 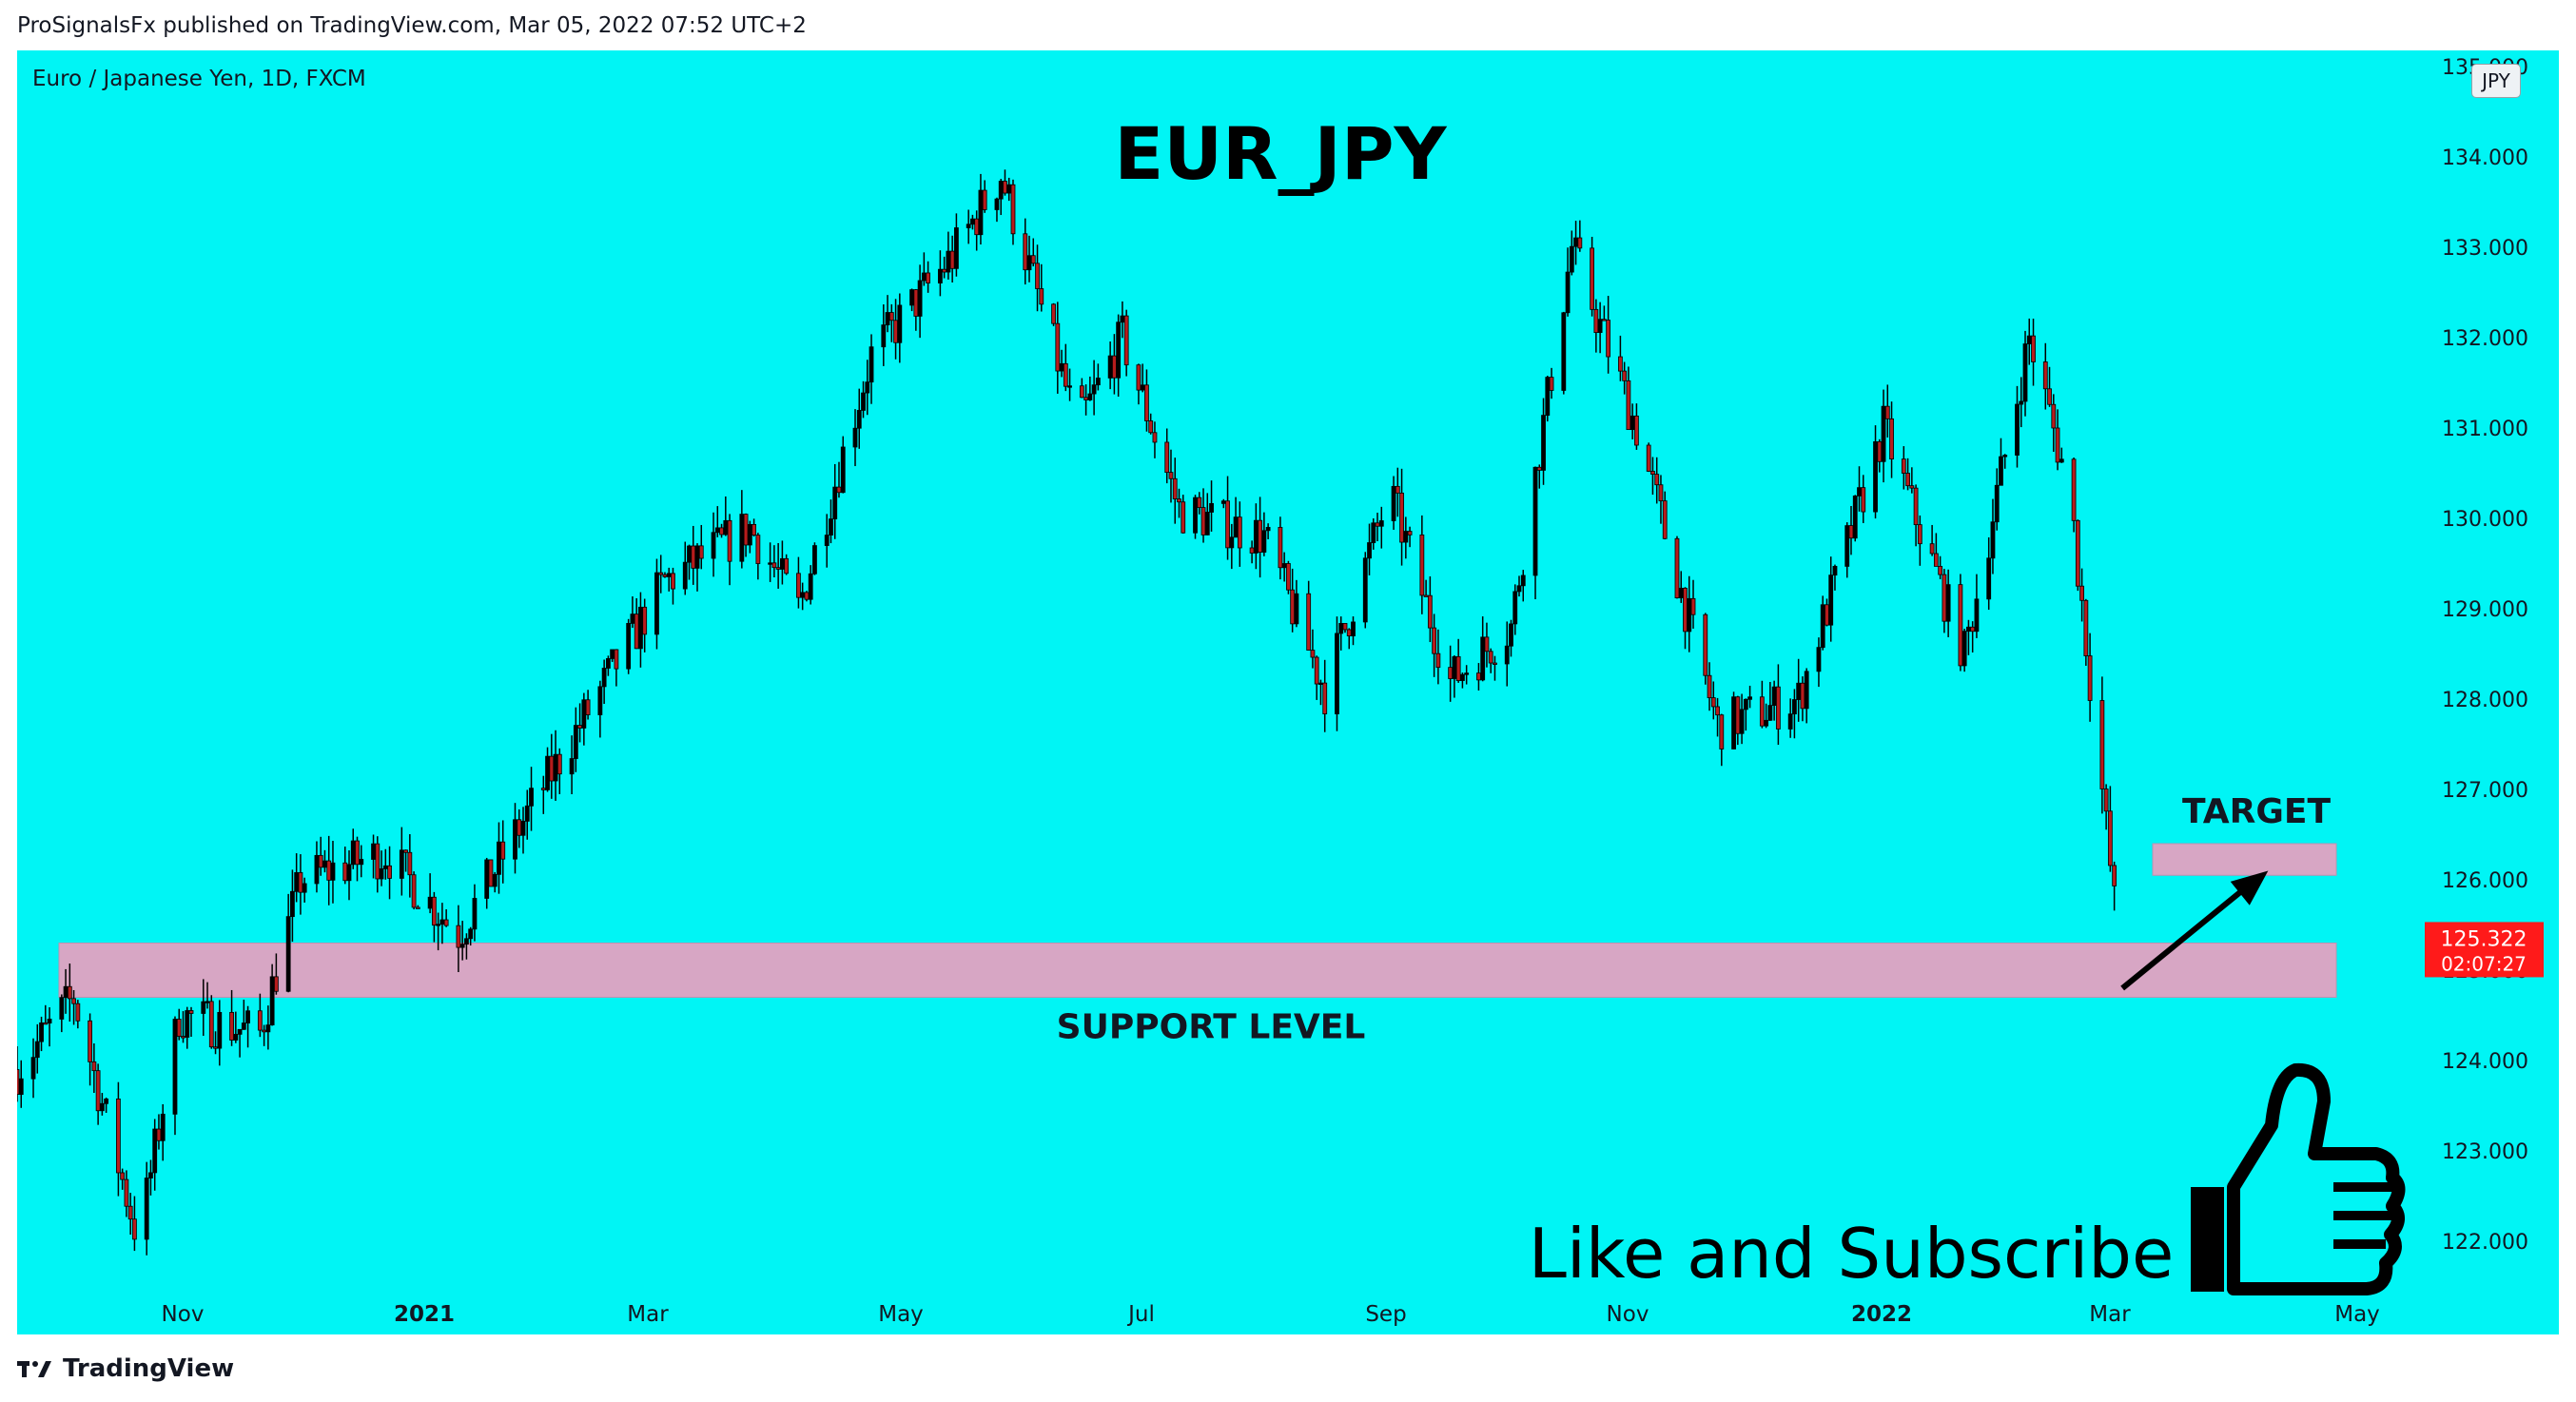 What do you see at coordinates (2485, 1243) in the screenshot?
I see `y-tick-label: 122.000` at bounding box center [2485, 1243].